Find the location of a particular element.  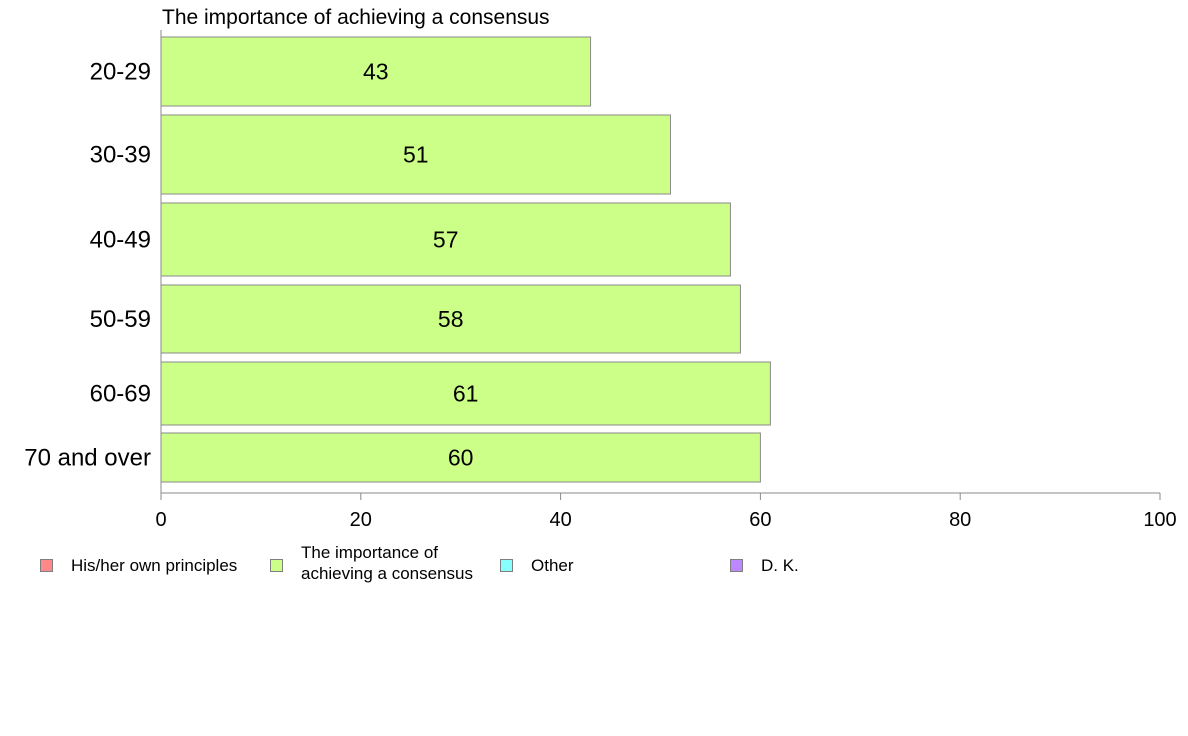

legend-label: D. K. is located at coordinates (780, 565).